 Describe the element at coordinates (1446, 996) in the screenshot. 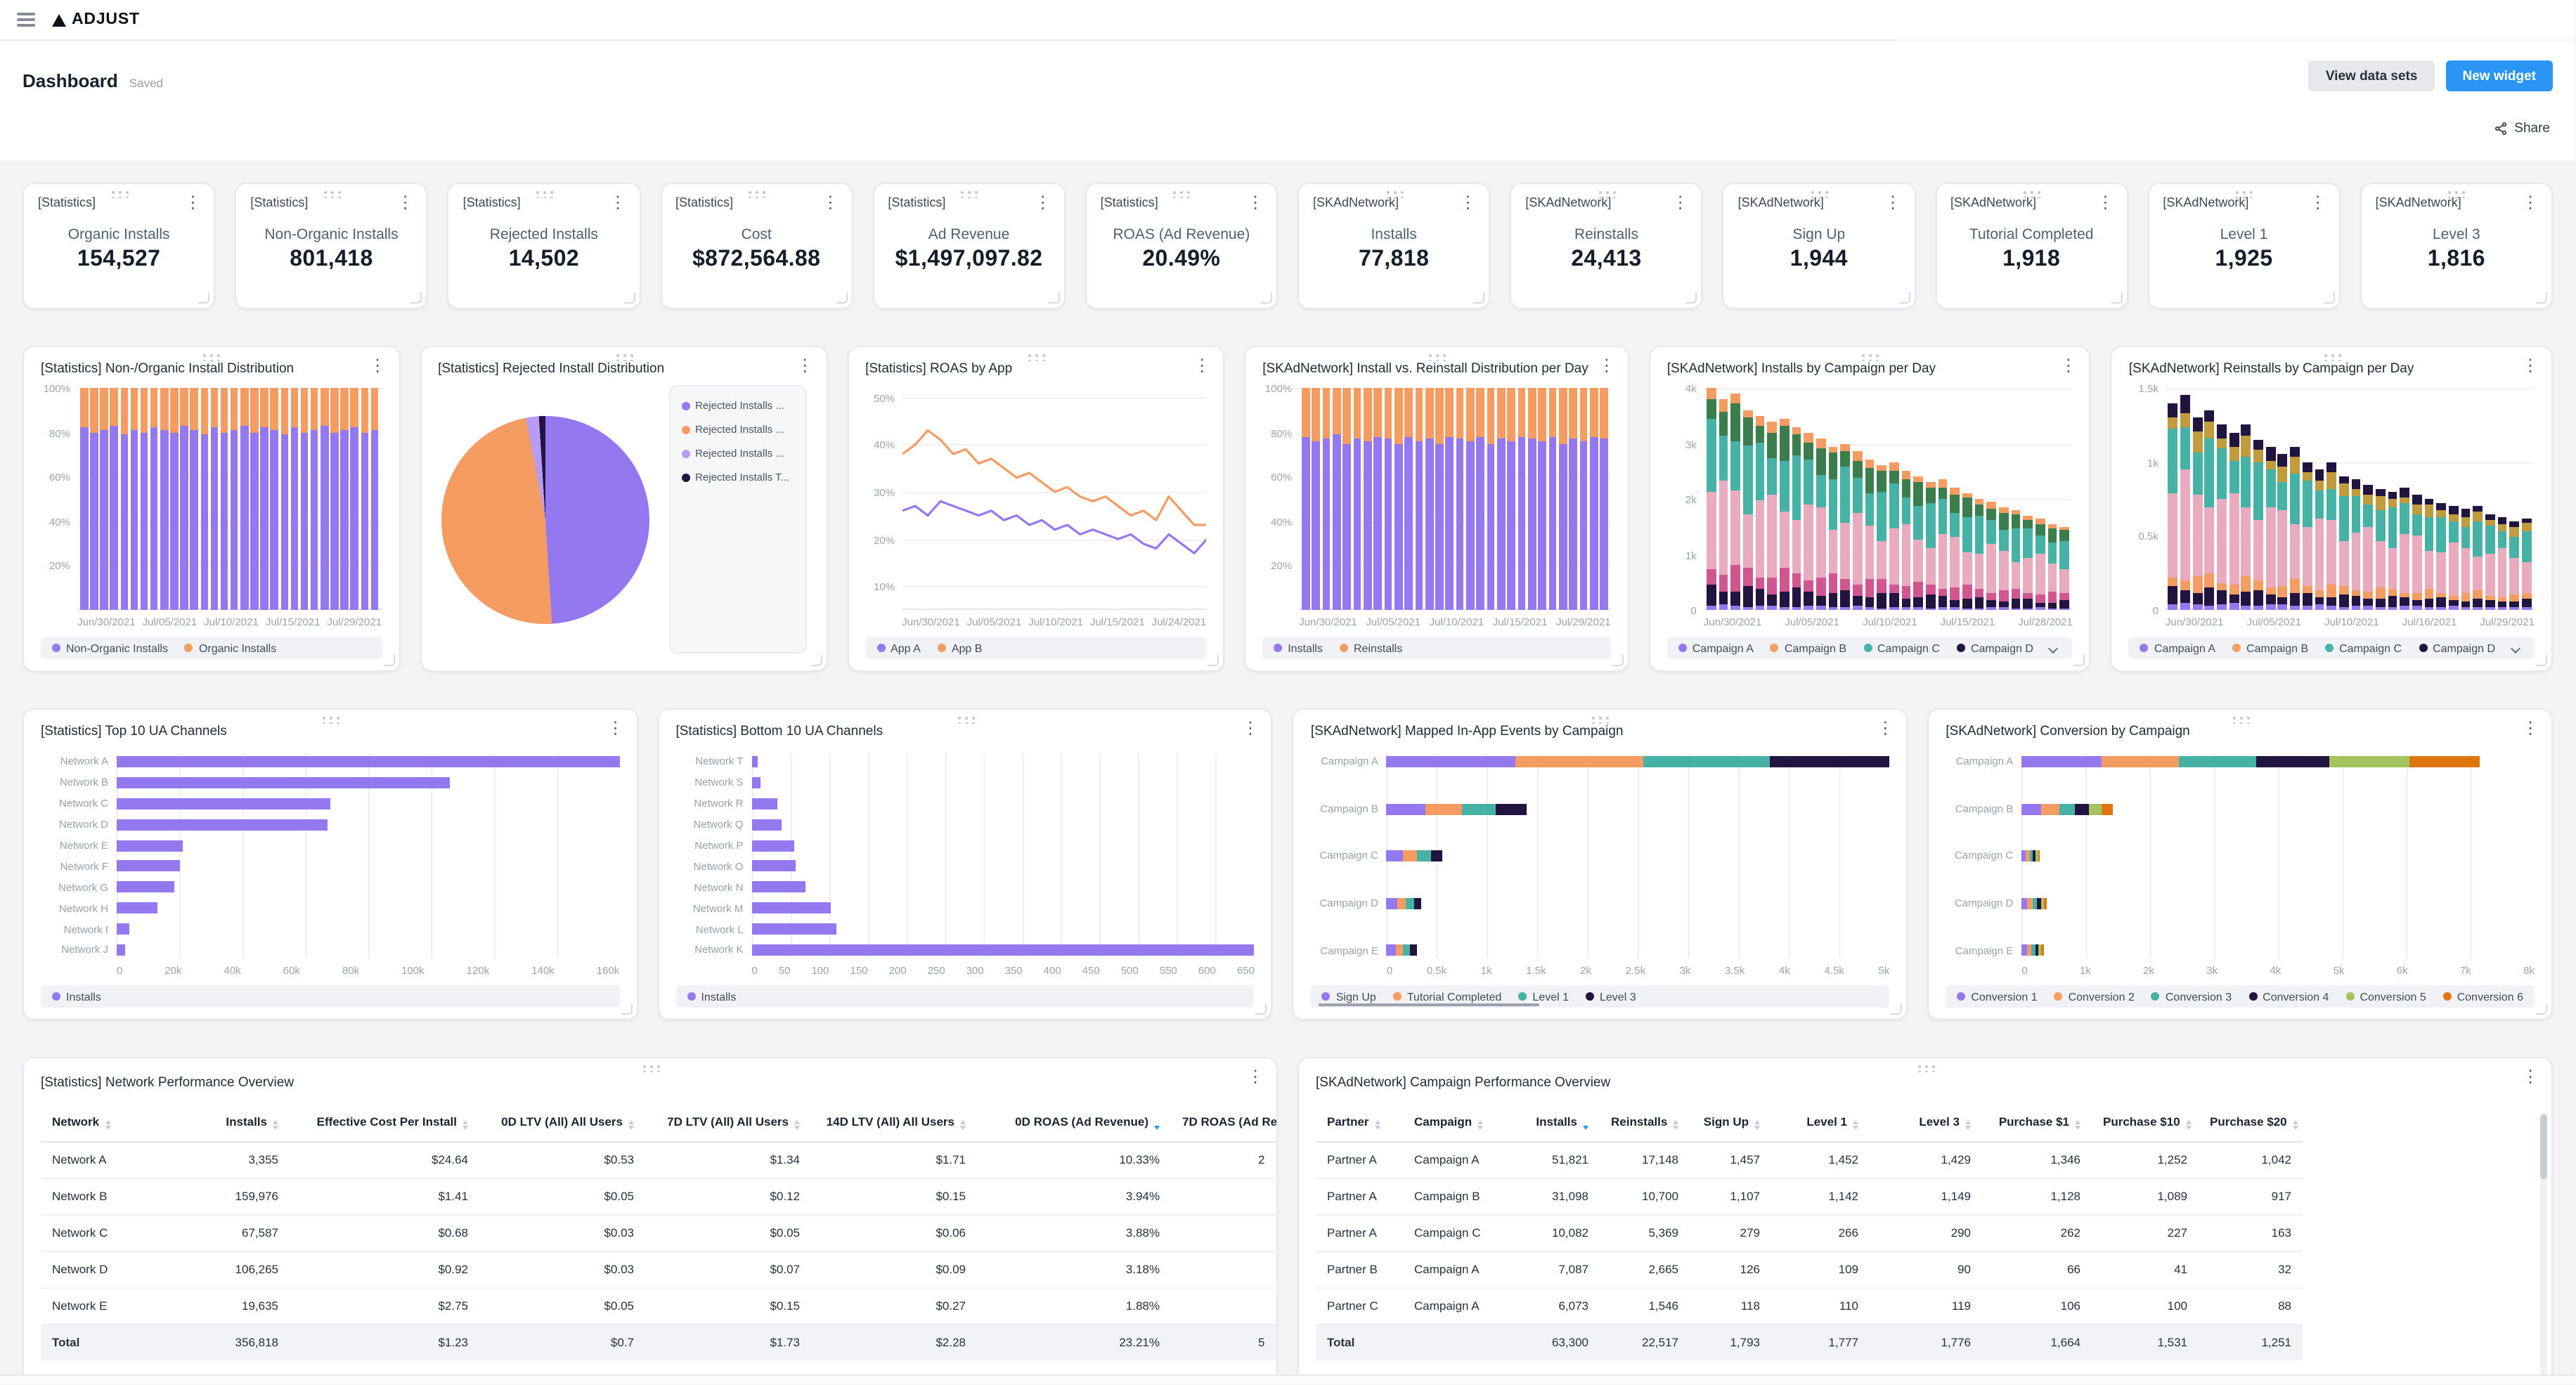

I see `legend-item: Tutorial Completed` at that location.